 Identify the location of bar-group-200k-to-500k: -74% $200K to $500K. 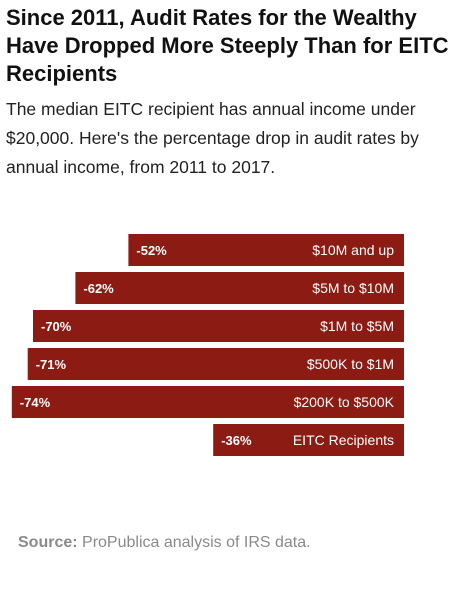
(208, 402).